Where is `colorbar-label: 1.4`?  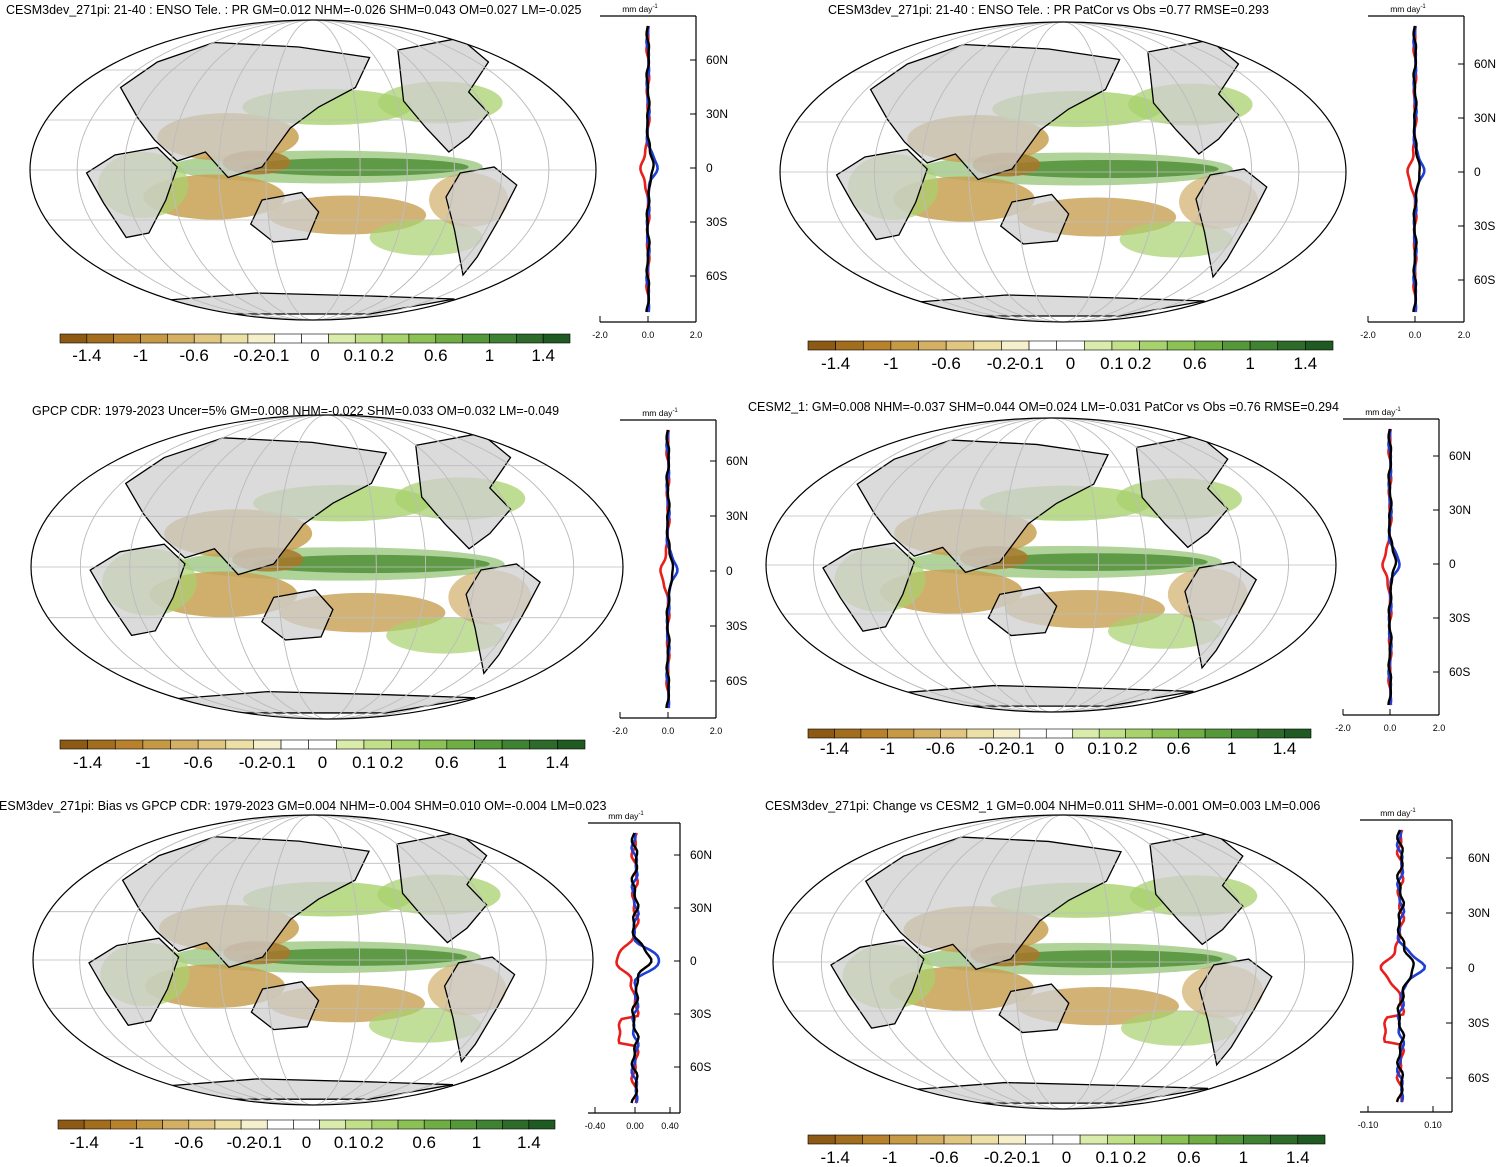 colorbar-label: 1.4 is located at coordinates (1285, 748).